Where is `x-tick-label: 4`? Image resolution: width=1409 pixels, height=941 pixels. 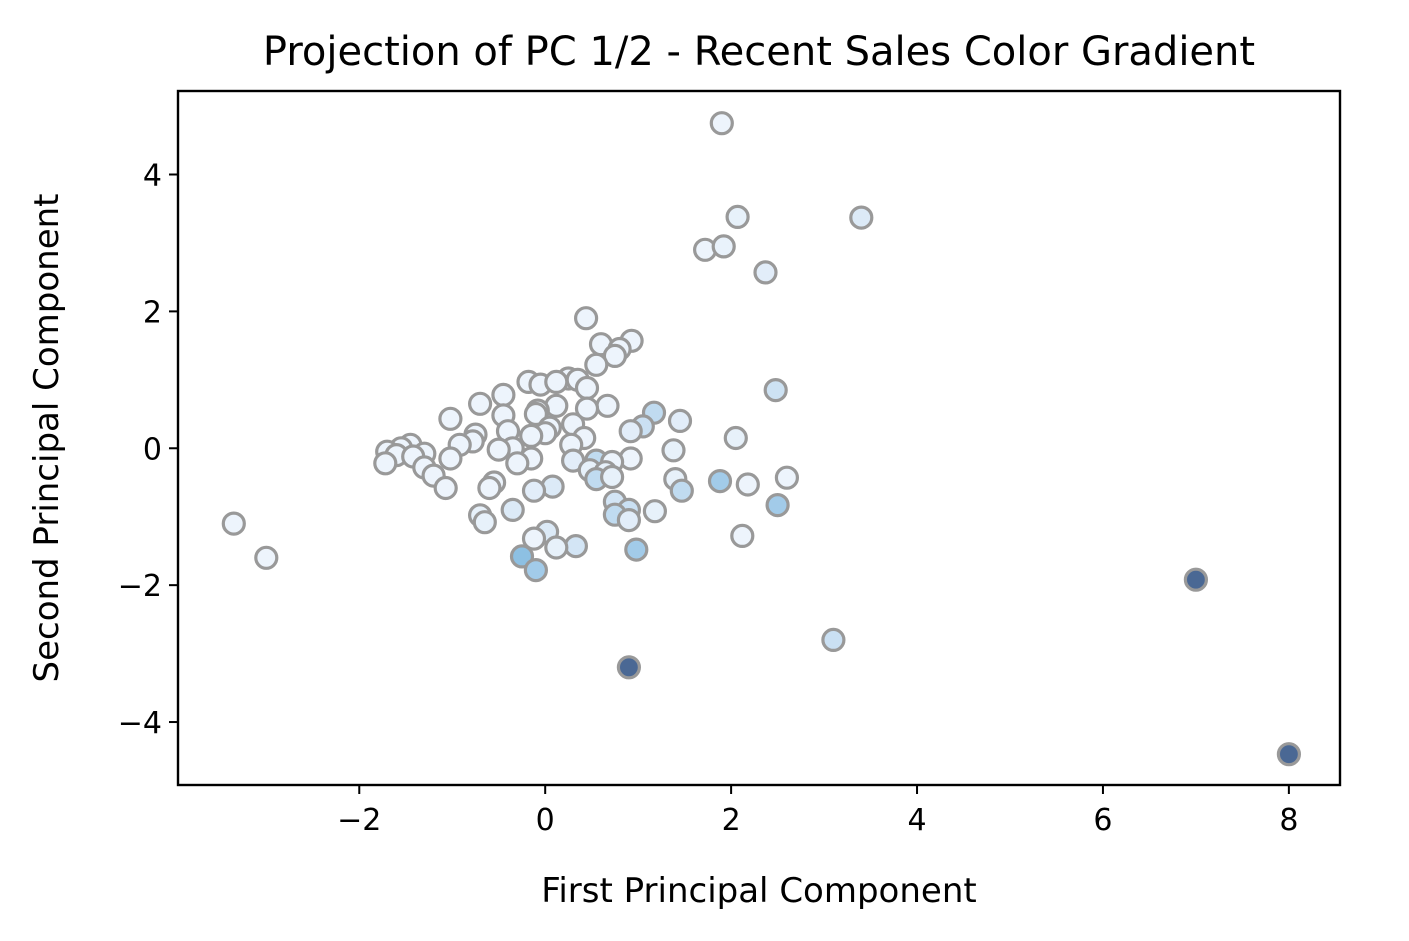
x-tick-label: 4 is located at coordinates (916, 820).